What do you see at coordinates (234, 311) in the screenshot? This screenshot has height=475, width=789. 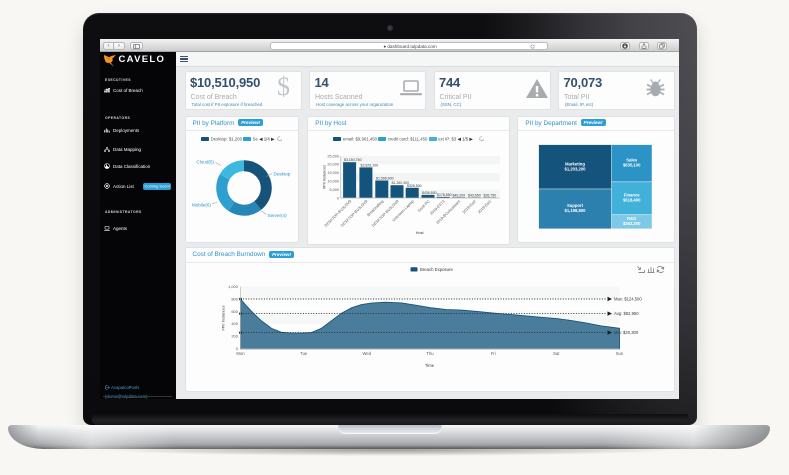 I see `svg-text: 600` at bounding box center [234, 311].